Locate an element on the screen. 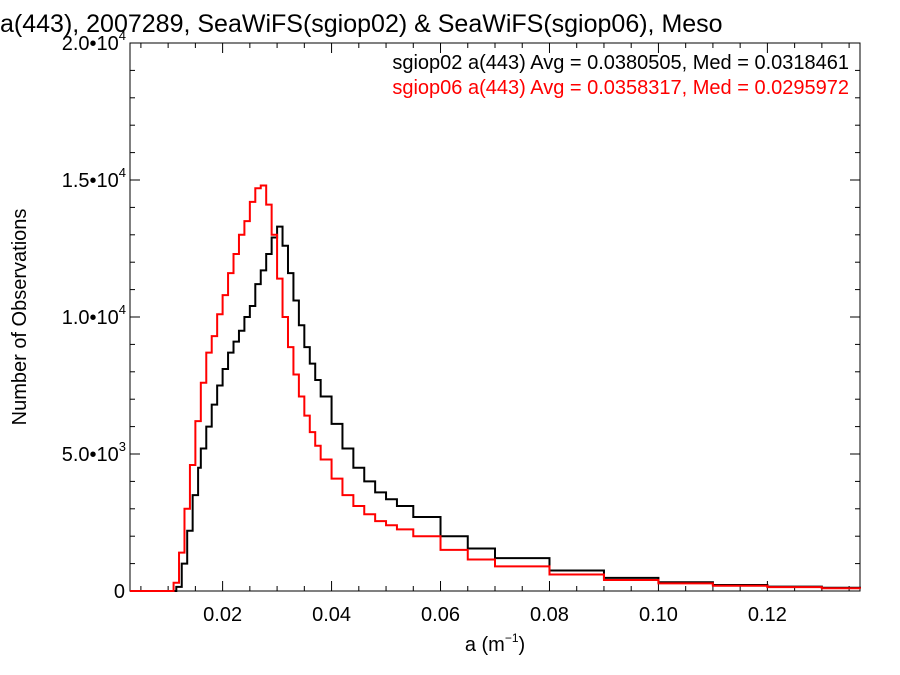 This screenshot has height=675, width=900. x-tick-label: 0.08 is located at coordinates (549, 615).